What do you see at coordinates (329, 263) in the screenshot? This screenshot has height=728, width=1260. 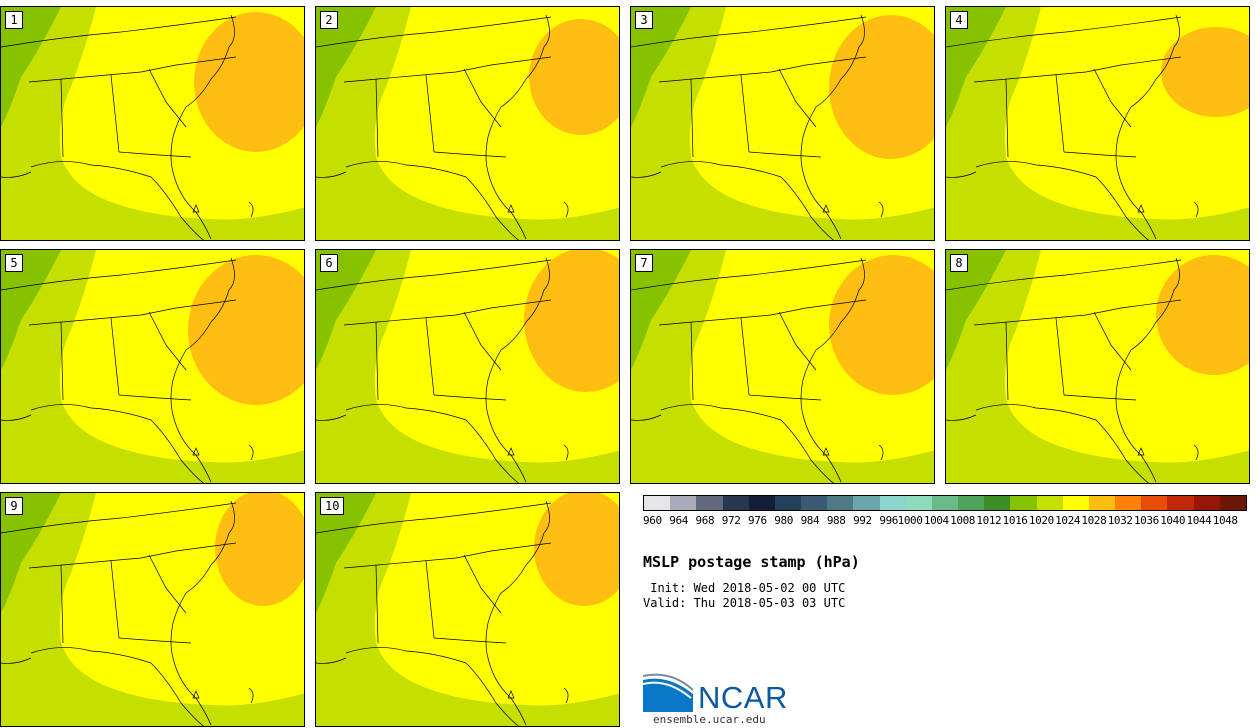 I see `panel-label: 6` at bounding box center [329, 263].